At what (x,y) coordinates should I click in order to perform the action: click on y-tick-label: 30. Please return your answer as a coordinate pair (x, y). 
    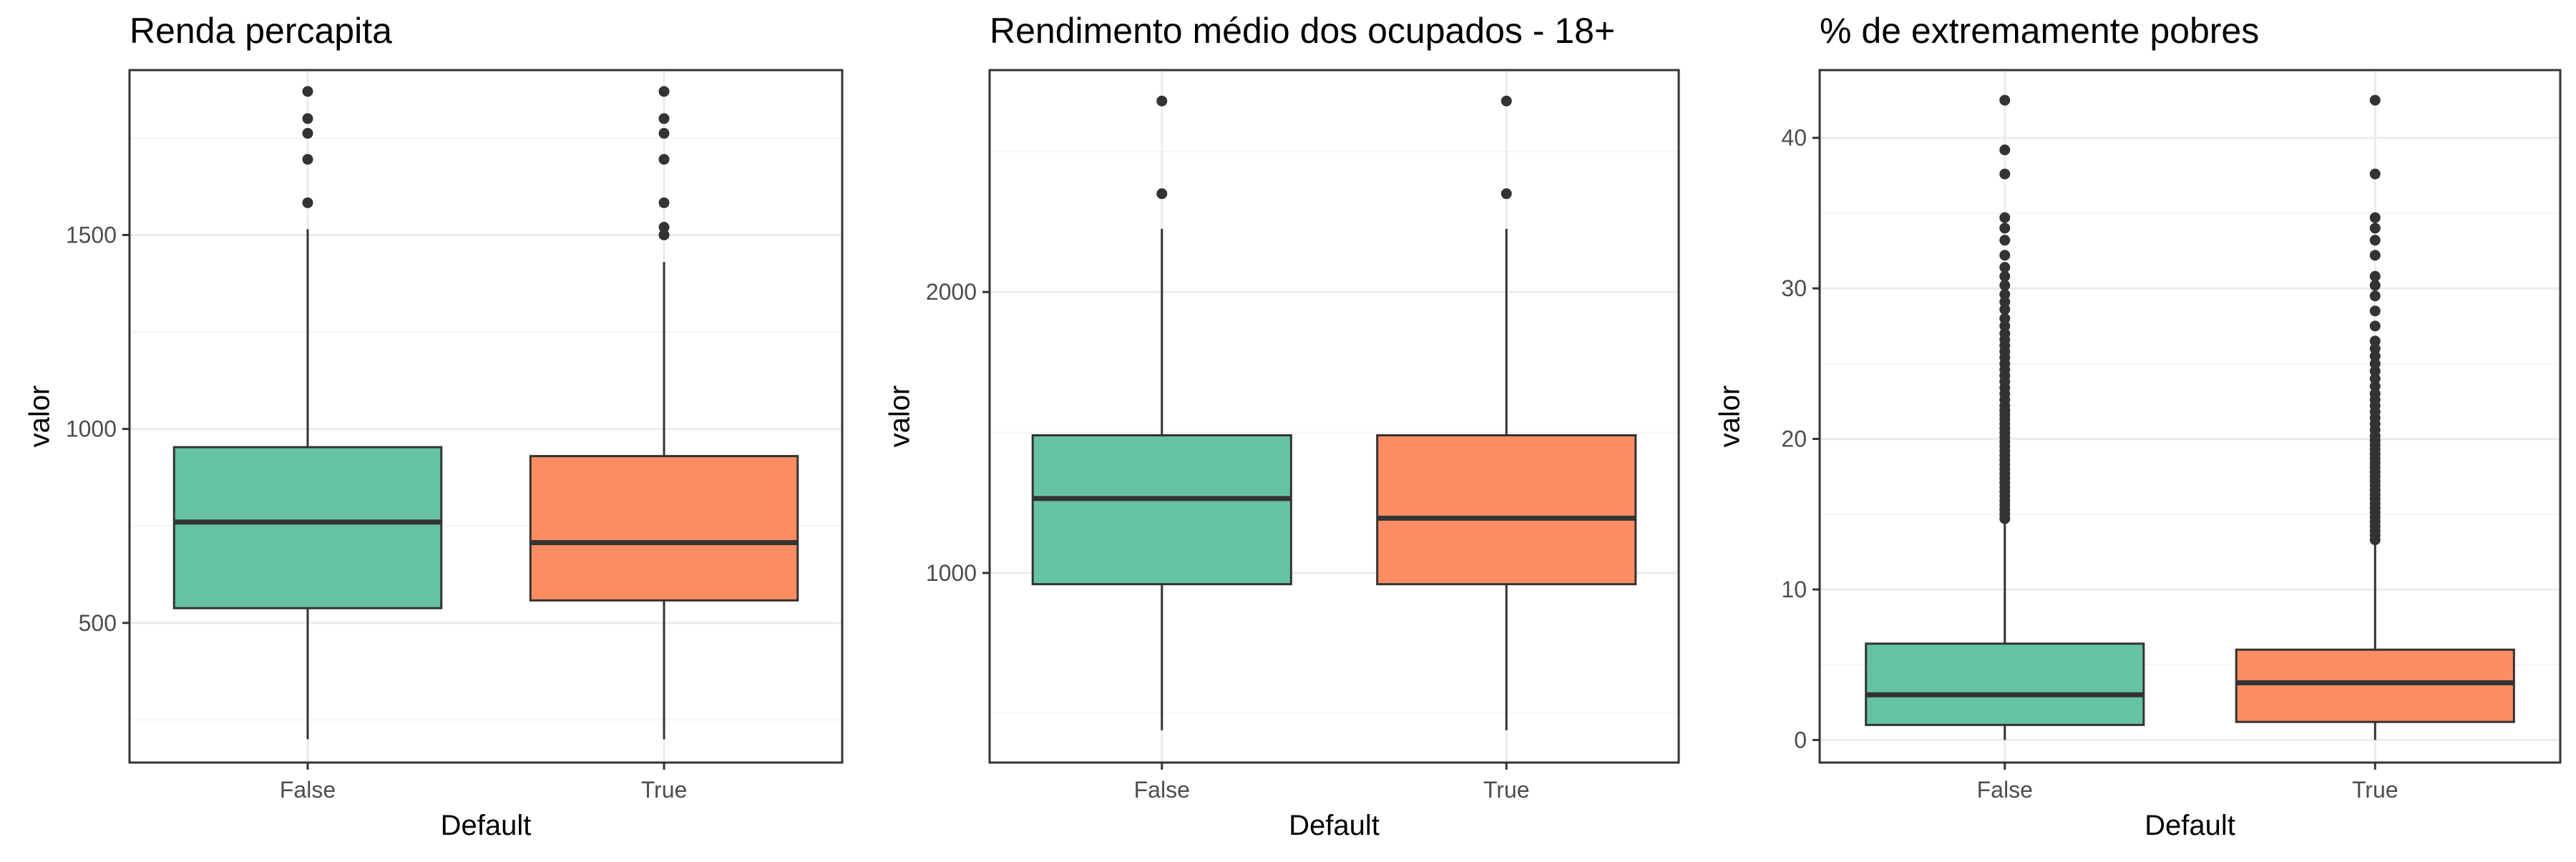
    Looking at the image, I should click on (1794, 288).